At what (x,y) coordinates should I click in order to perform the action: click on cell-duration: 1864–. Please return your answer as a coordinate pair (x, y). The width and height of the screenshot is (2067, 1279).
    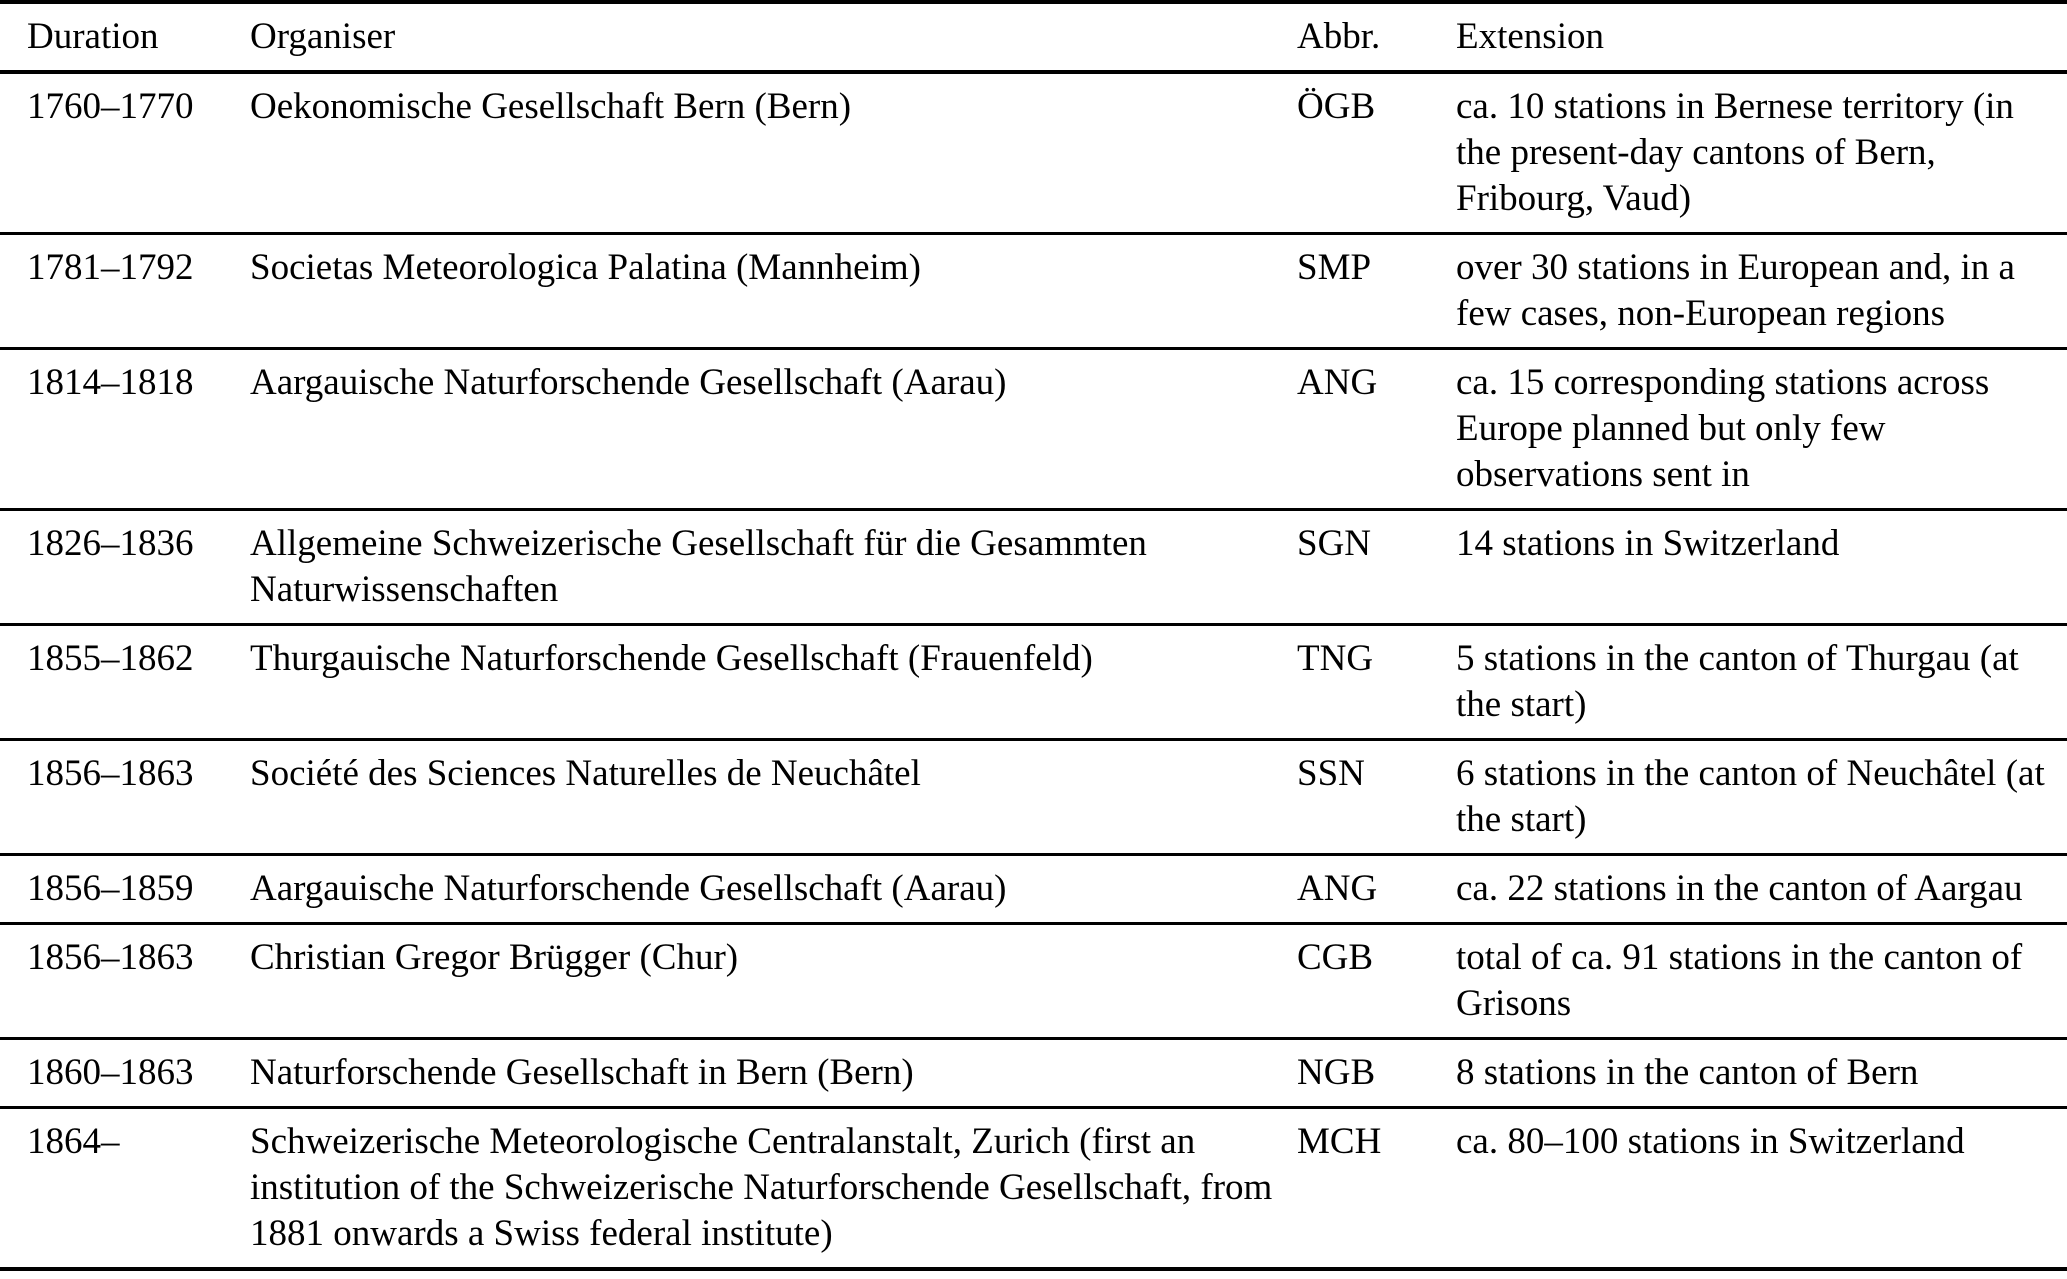
    Looking at the image, I should click on (125, 1189).